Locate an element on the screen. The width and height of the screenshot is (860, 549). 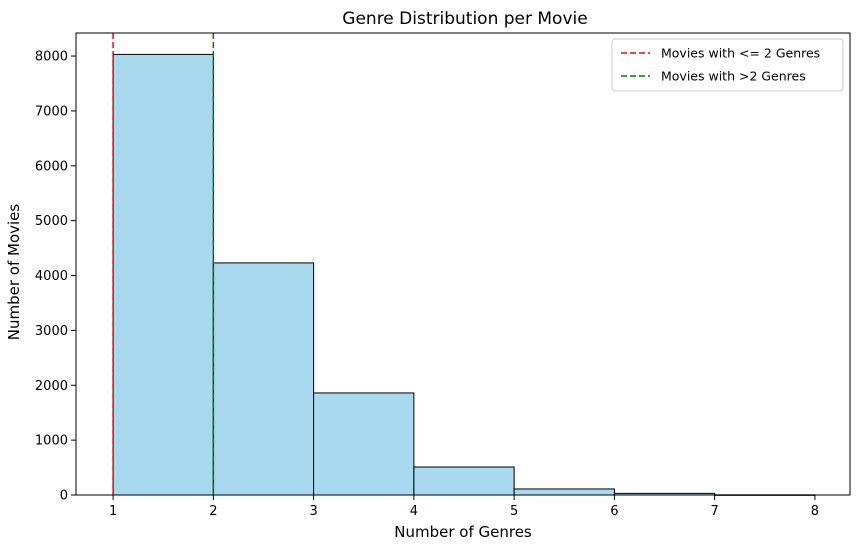
y-axis: 0 1000 2000 3000 4000 5000 6000 7000 8000 is located at coordinates (55, 277).